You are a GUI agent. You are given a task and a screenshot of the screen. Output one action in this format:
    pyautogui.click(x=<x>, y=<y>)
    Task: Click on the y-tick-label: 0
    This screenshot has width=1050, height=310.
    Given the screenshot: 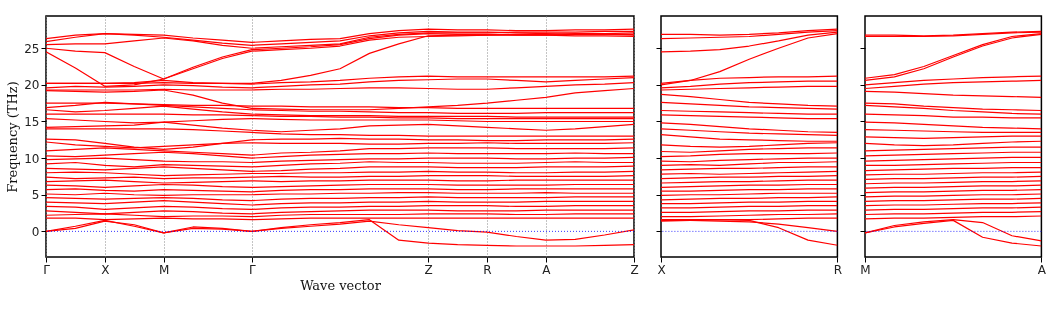 What is the action you would take?
    pyautogui.click(x=35, y=231)
    